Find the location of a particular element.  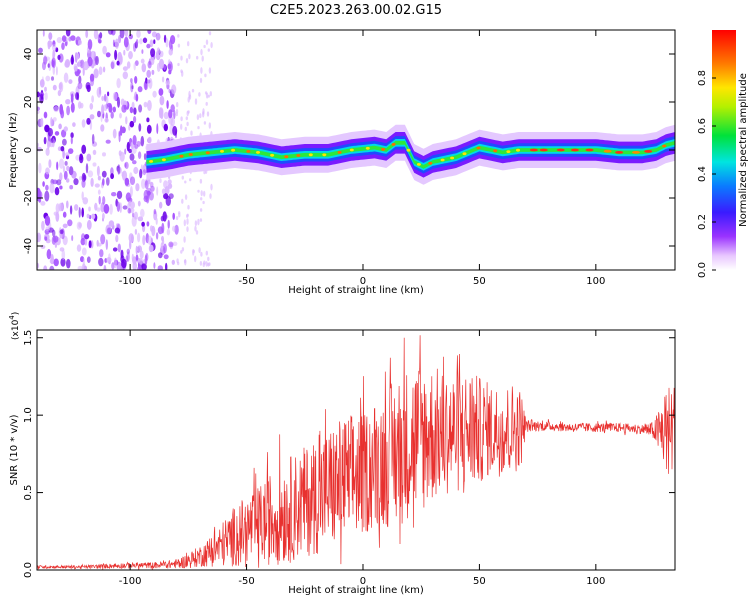

colorbar-tick-label: 0.2 is located at coordinates (702, 222).